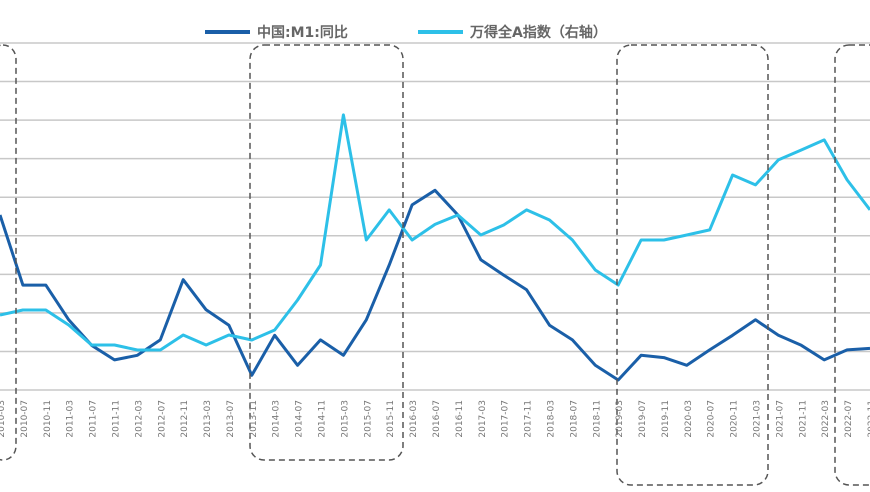 The width and height of the screenshot is (870, 492). I want to click on x-tick-label: 2022-11, so click(868, 419).